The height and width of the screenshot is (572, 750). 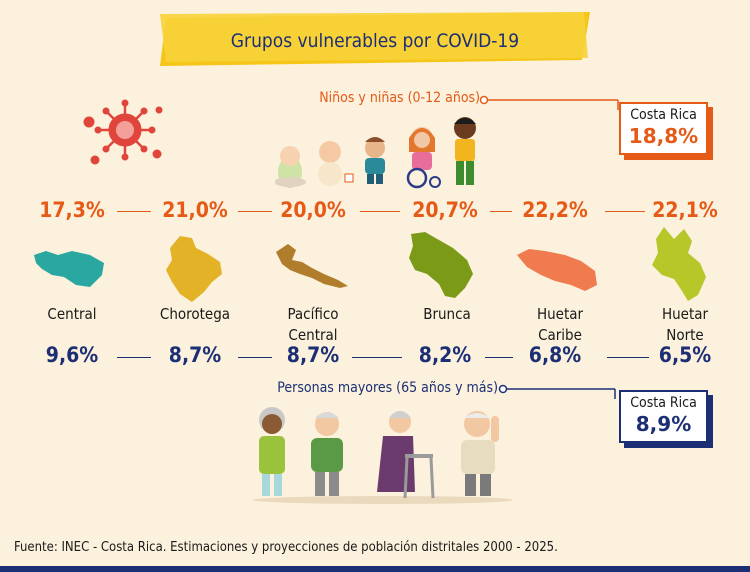 What do you see at coordinates (557, 391) in the screenshot?
I see `elderly-connector` at bounding box center [557, 391].